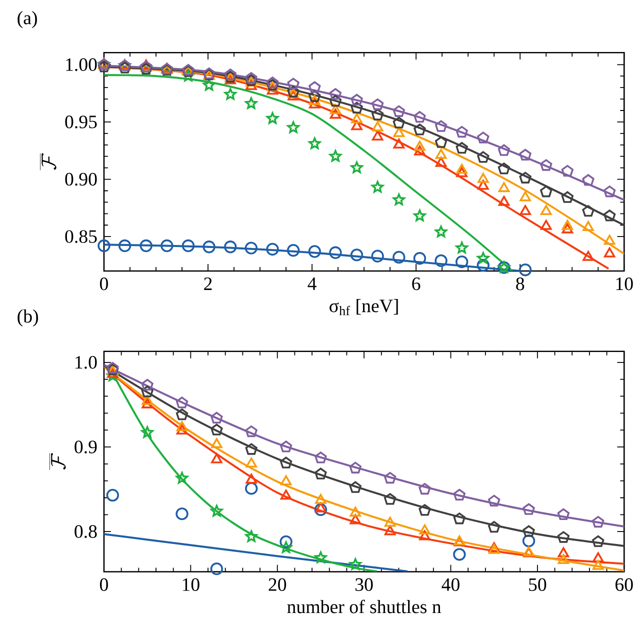 The width and height of the screenshot is (642, 635). I want to click on x-tick-label: 4, so click(312, 283).